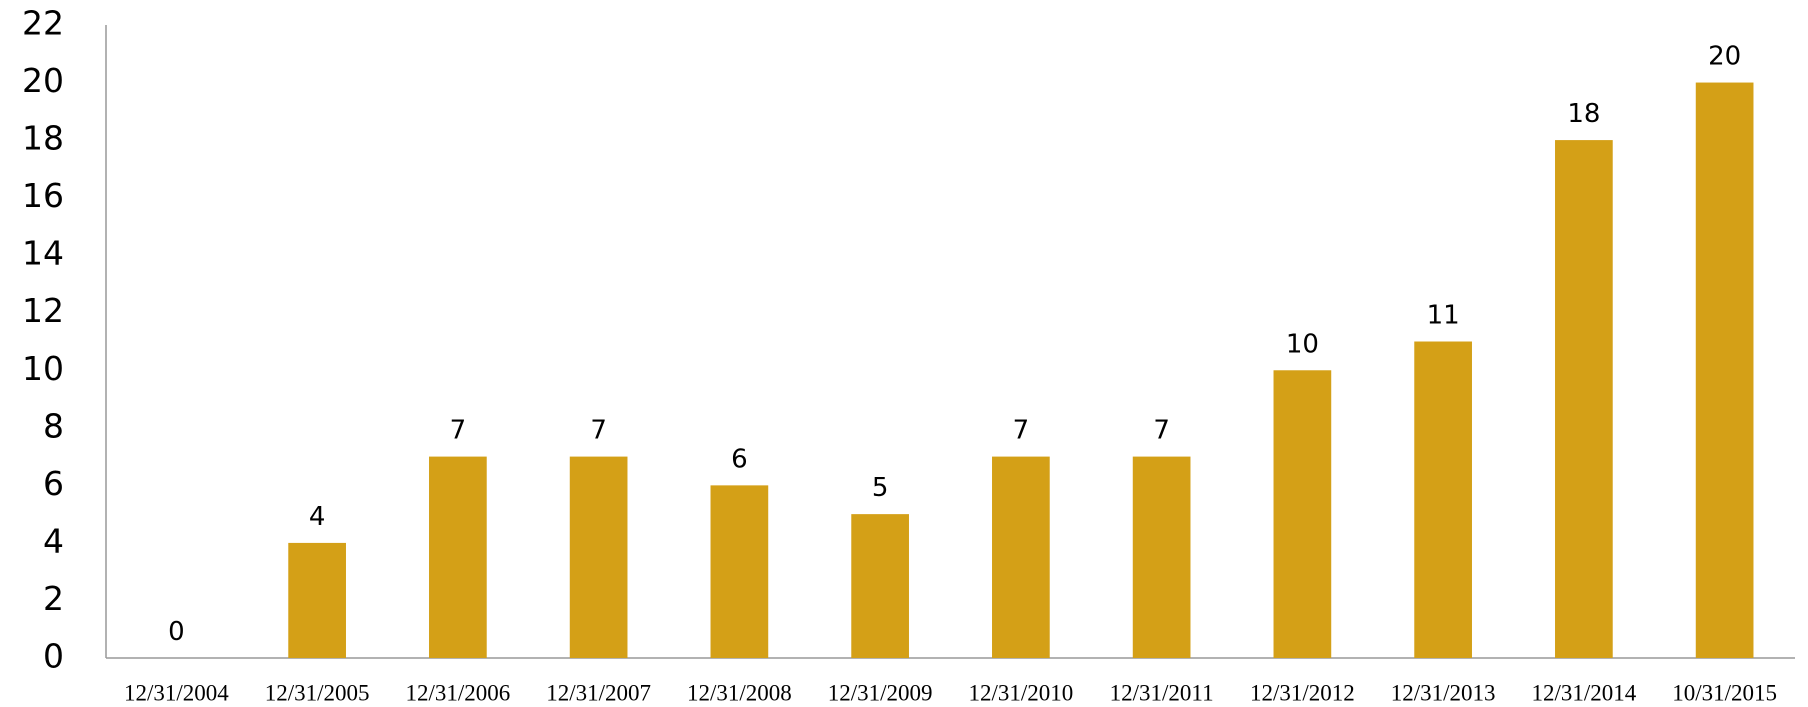 Image resolution: width=1808 pixels, height=707 pixels. Describe the element at coordinates (1443, 316) in the screenshot. I see `value-label: 11` at that location.